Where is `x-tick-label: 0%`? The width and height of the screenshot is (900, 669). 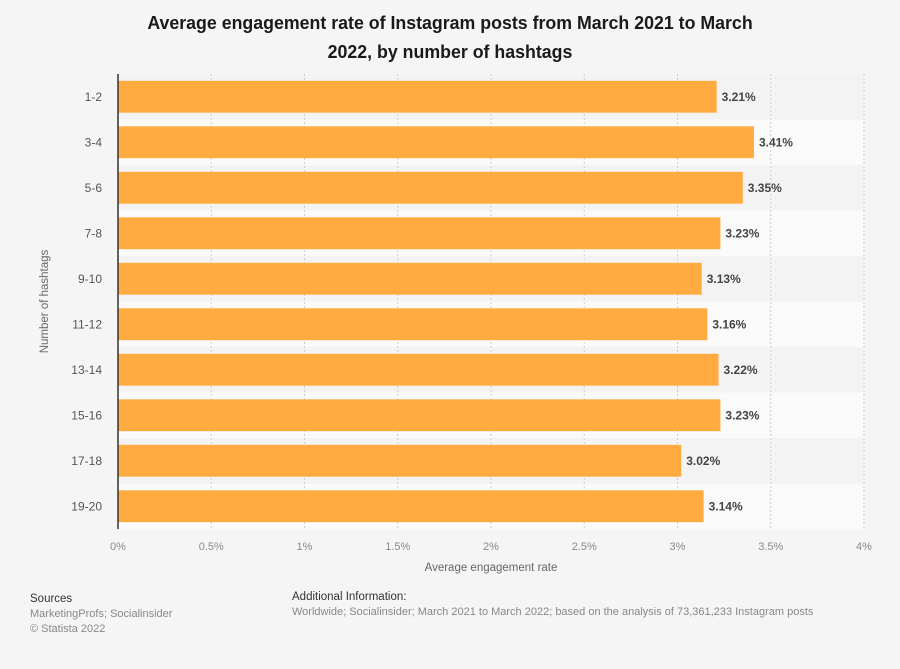 x-tick-label: 0% is located at coordinates (118, 547).